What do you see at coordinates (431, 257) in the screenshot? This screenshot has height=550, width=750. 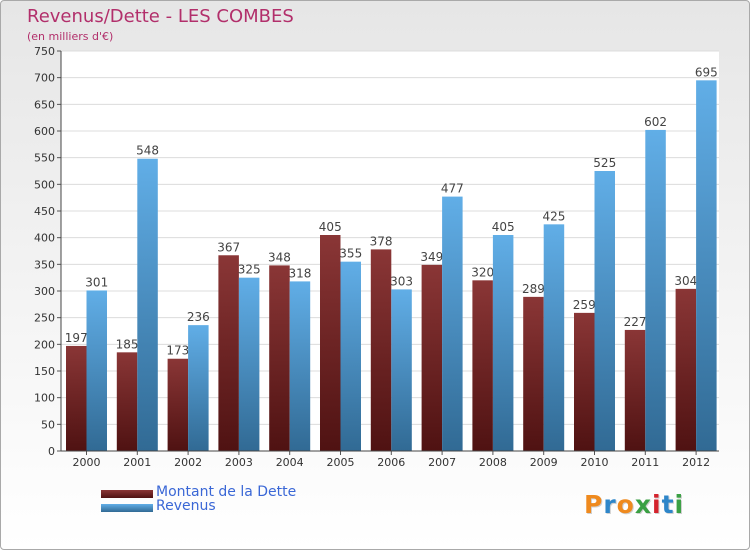 I see `data-label-debt-2007: 349` at bounding box center [431, 257].